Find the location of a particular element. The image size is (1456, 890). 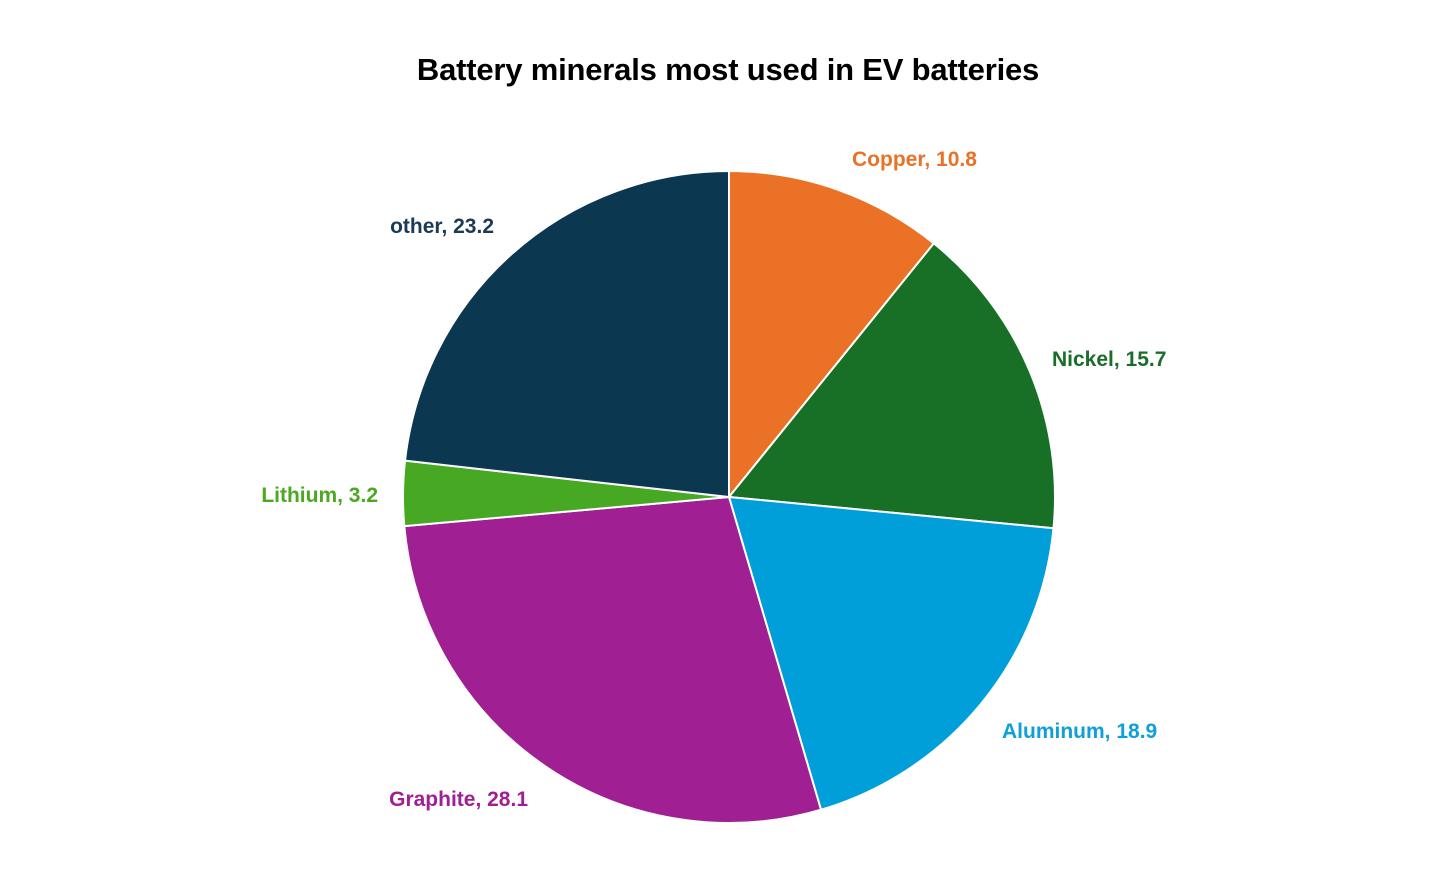

pie-slice-graphite is located at coordinates (613, 660).